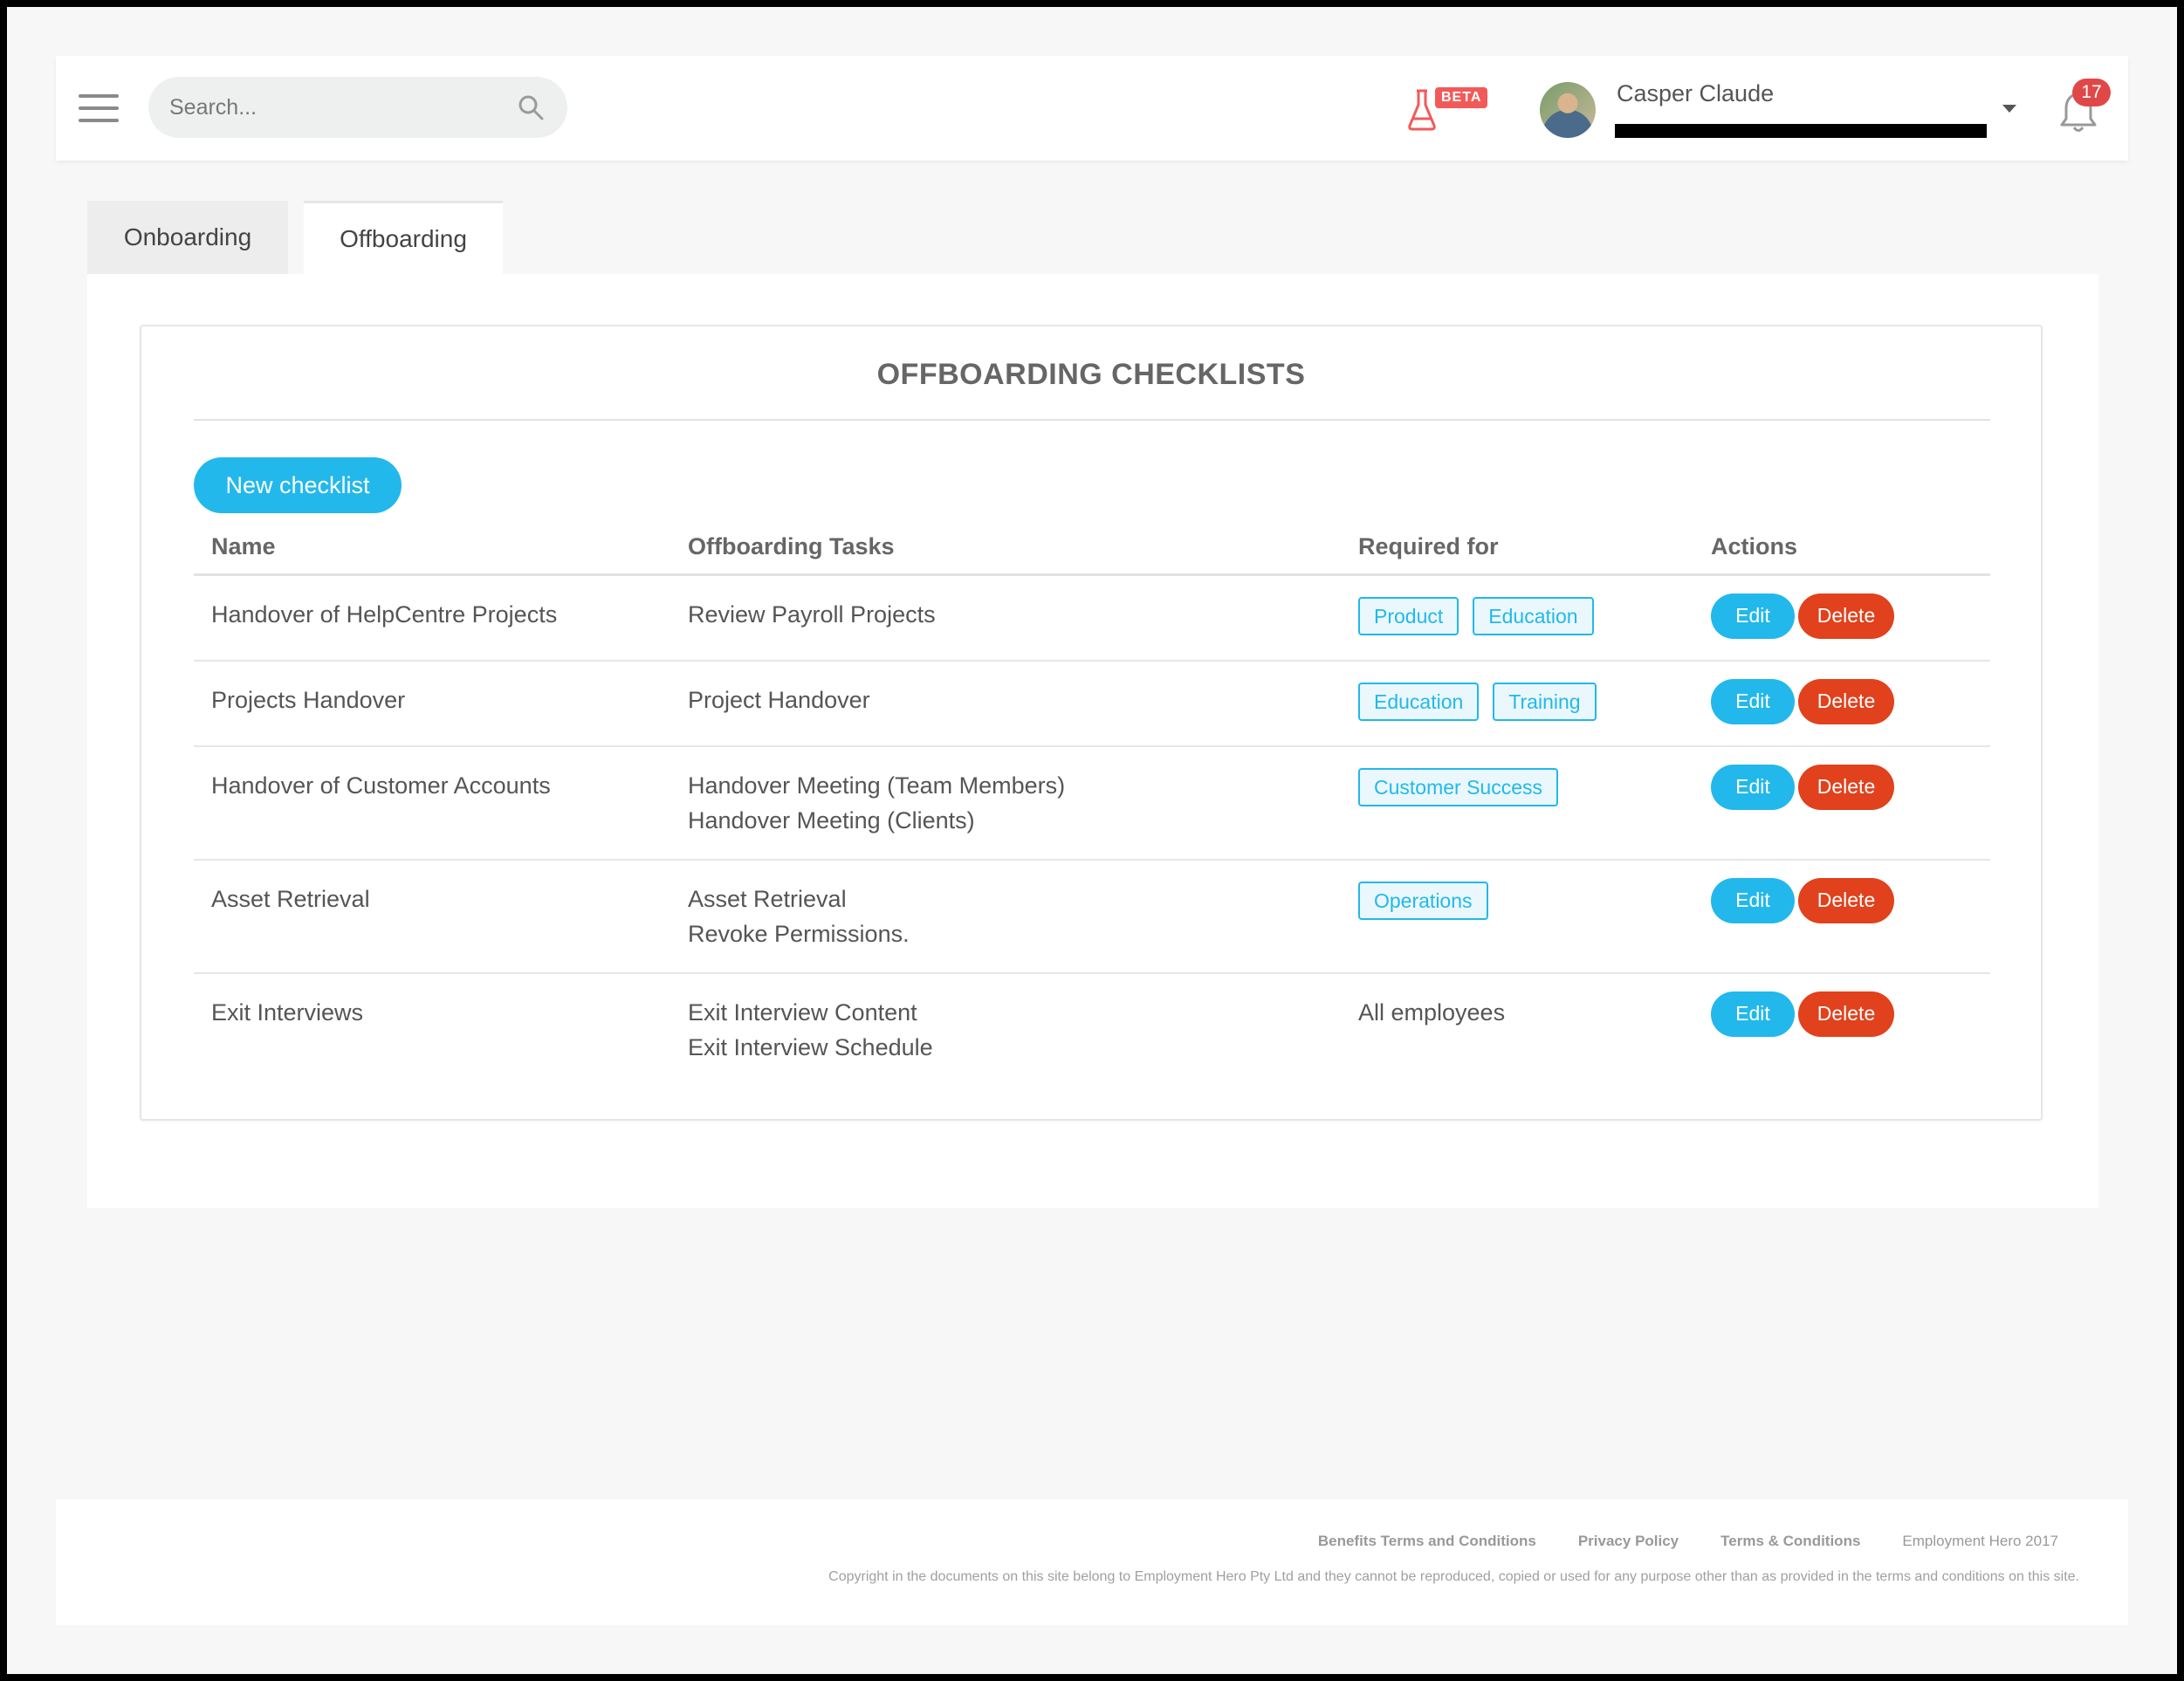 The height and width of the screenshot is (1681, 2184). What do you see at coordinates (531, 107) in the screenshot?
I see `search-icon` at bounding box center [531, 107].